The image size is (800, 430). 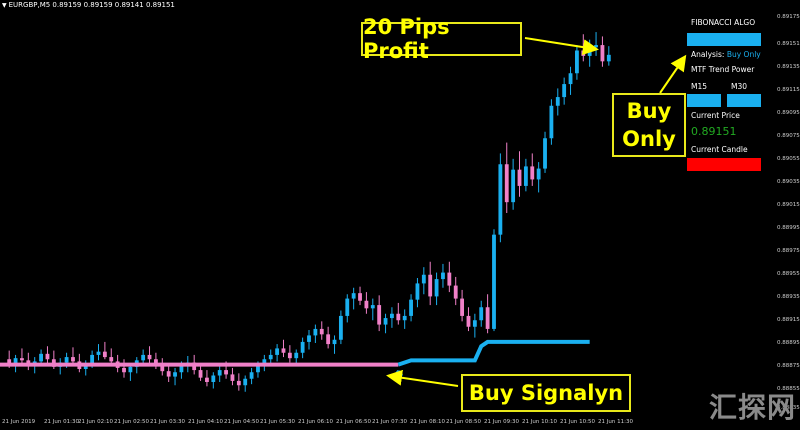 I want to click on tf2-label: M30, so click(x=739, y=86).